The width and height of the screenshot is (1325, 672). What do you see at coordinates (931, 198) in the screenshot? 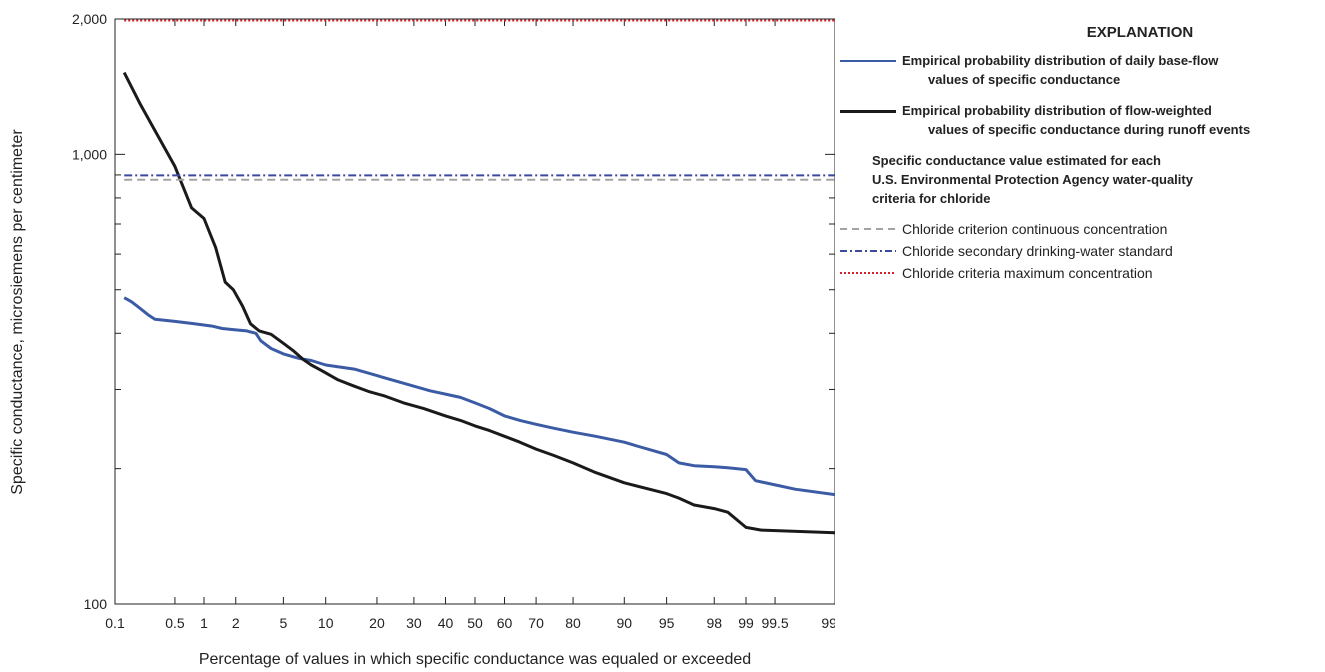
I see `legend-subhead-line3: criteria for chloride` at bounding box center [931, 198].